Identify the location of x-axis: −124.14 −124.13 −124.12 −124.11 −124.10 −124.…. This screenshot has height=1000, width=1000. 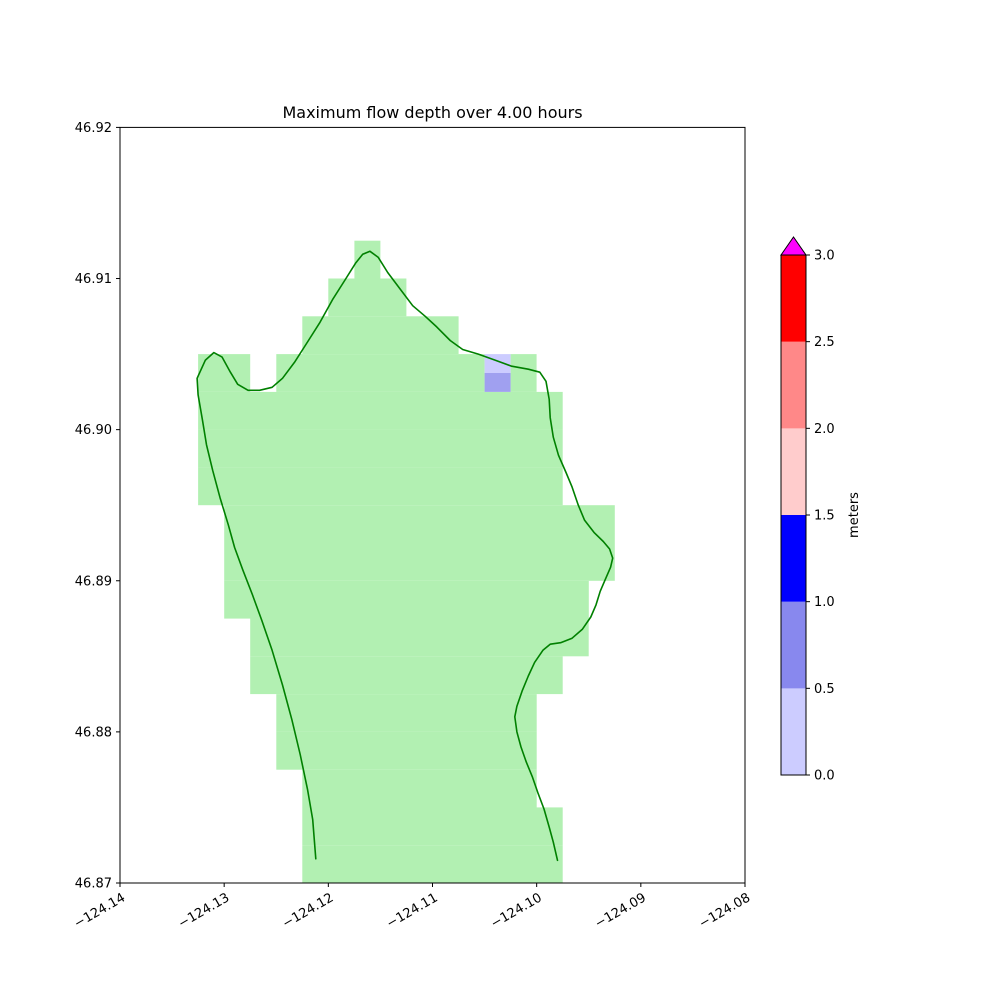
(412, 907).